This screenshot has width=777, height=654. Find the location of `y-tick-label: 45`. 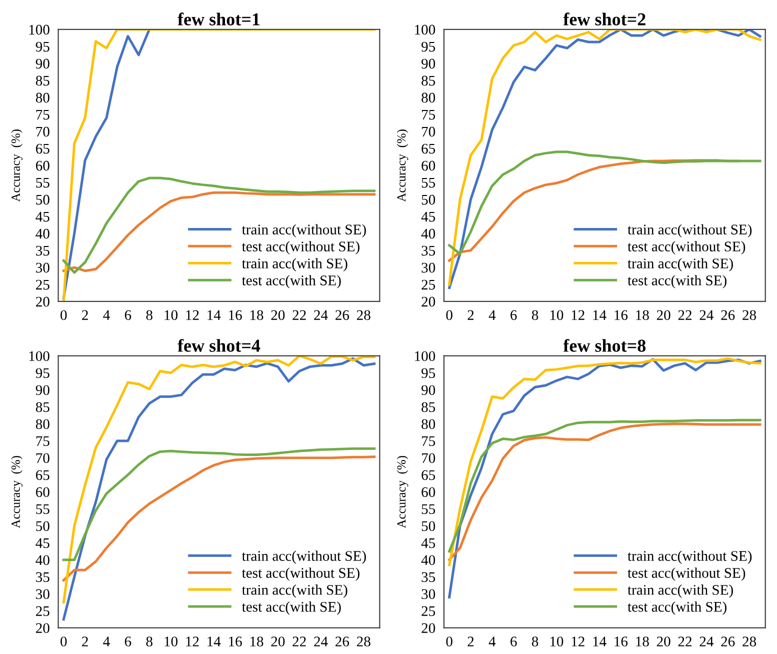

y-tick-label: 45 is located at coordinates (43, 543).